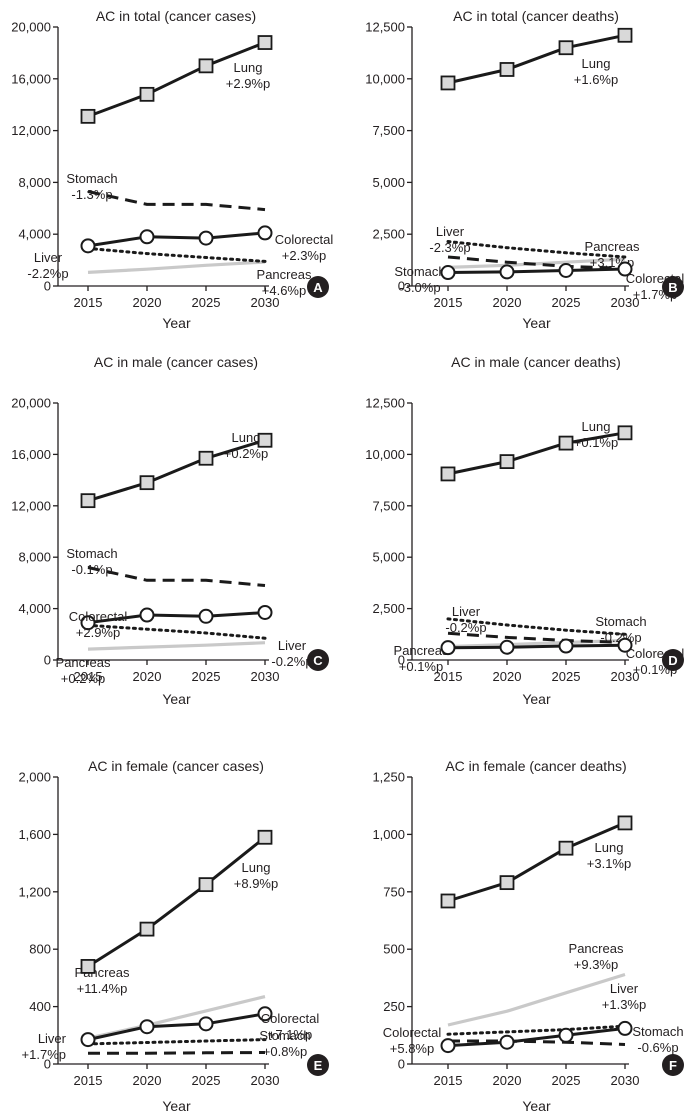 This screenshot has width=692, height=1119. Describe the element at coordinates (176, 1027) in the screenshot. I see `panel-e-line-colorectal` at that location.